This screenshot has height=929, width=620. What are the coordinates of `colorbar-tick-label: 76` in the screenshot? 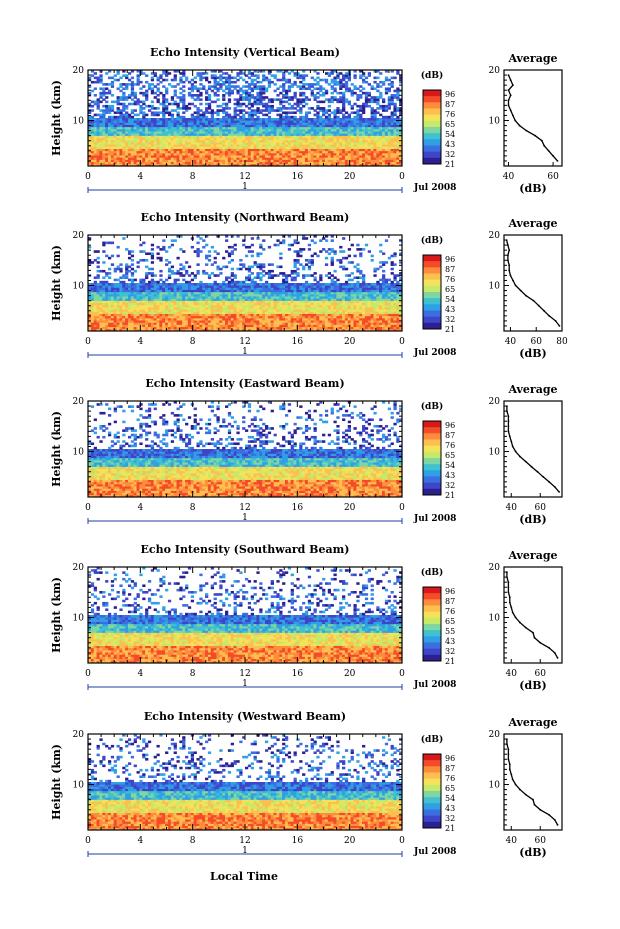 It's located at (450, 114).